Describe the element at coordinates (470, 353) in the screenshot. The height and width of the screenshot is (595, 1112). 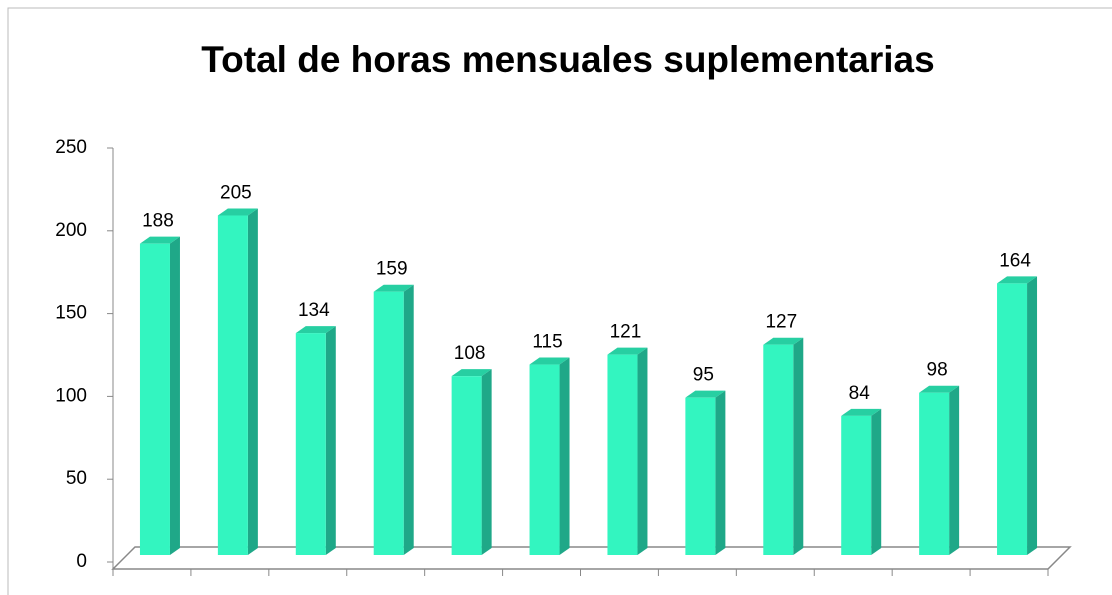
I see `data-label: 108` at that location.